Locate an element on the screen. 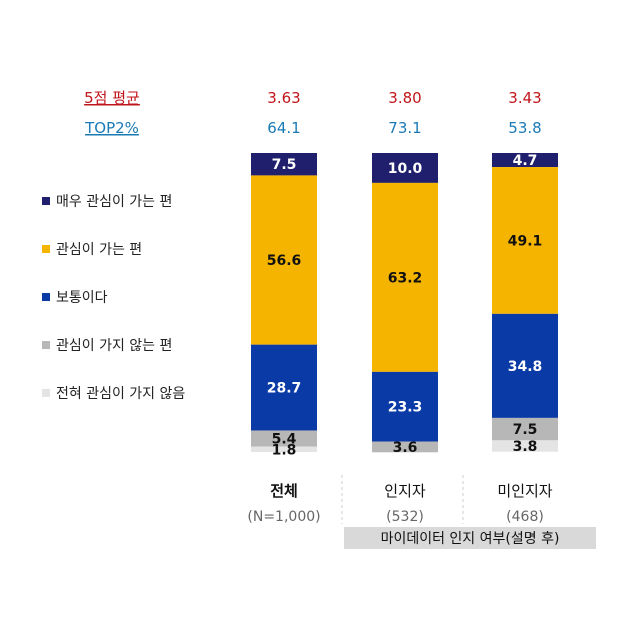 This screenshot has height=640, width=640. group-label: 마이데이터 인지 여부(설명 후) is located at coordinates (470, 539).